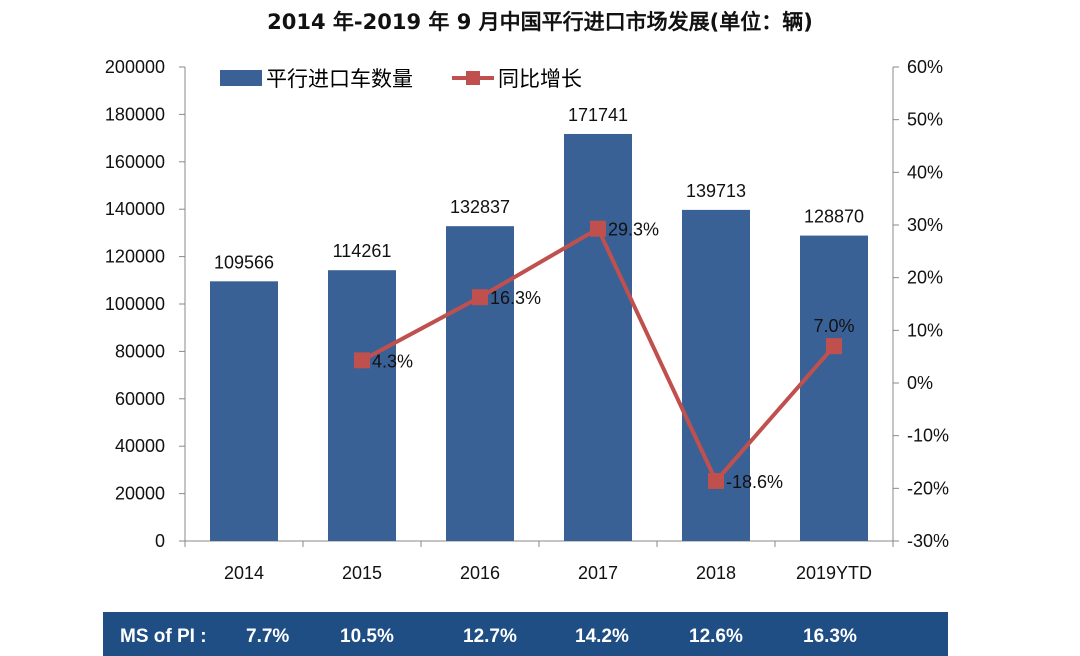 The image size is (1080, 656). What do you see at coordinates (598, 573) in the screenshot?
I see `x-tick-label: 2017` at bounding box center [598, 573].